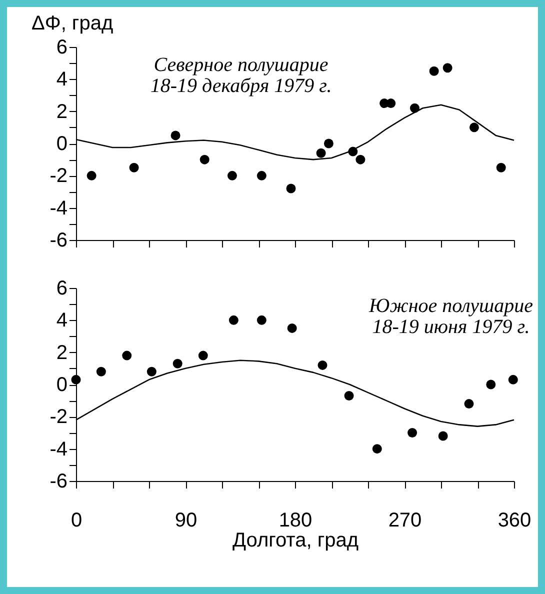 Image resolution: width=545 pixels, height=594 pixels. I want to click on x-tick-label: 0, so click(76, 521).